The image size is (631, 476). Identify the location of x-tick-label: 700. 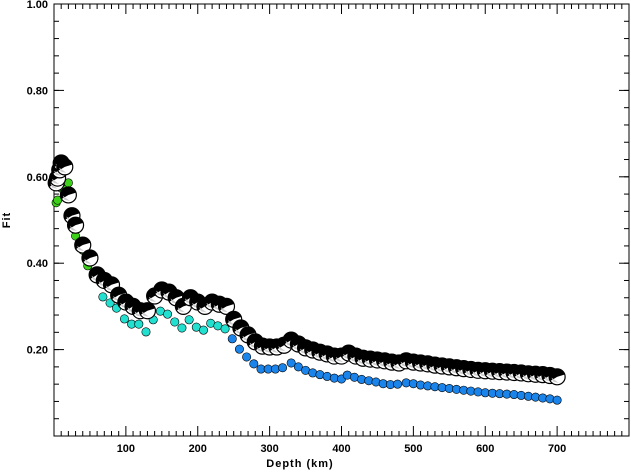
(557, 449).